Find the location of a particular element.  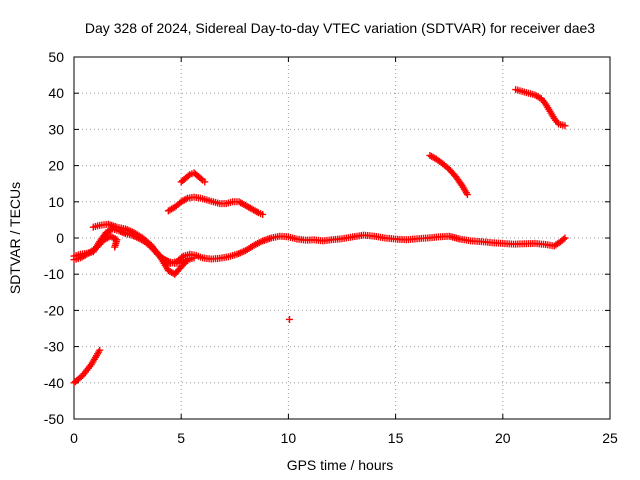

x-tick-label: 0 is located at coordinates (74, 438).